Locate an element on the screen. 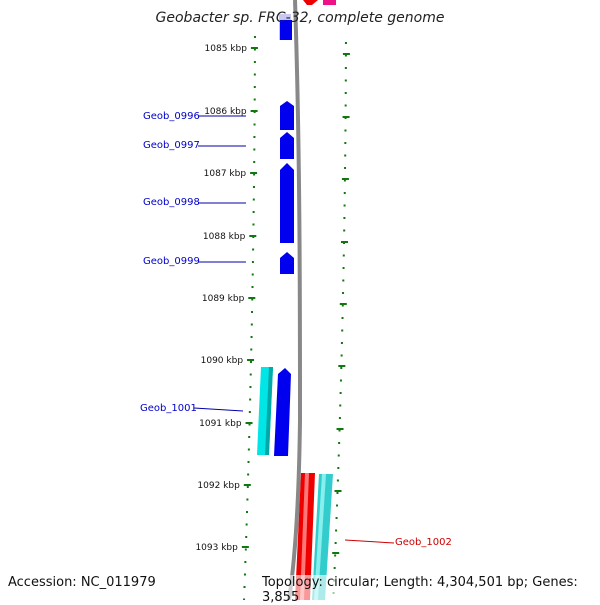 Image resolution: width=600 pixels, height=605 pixels. ruler-tick-label: 1090 kbp is located at coordinates (222, 361).